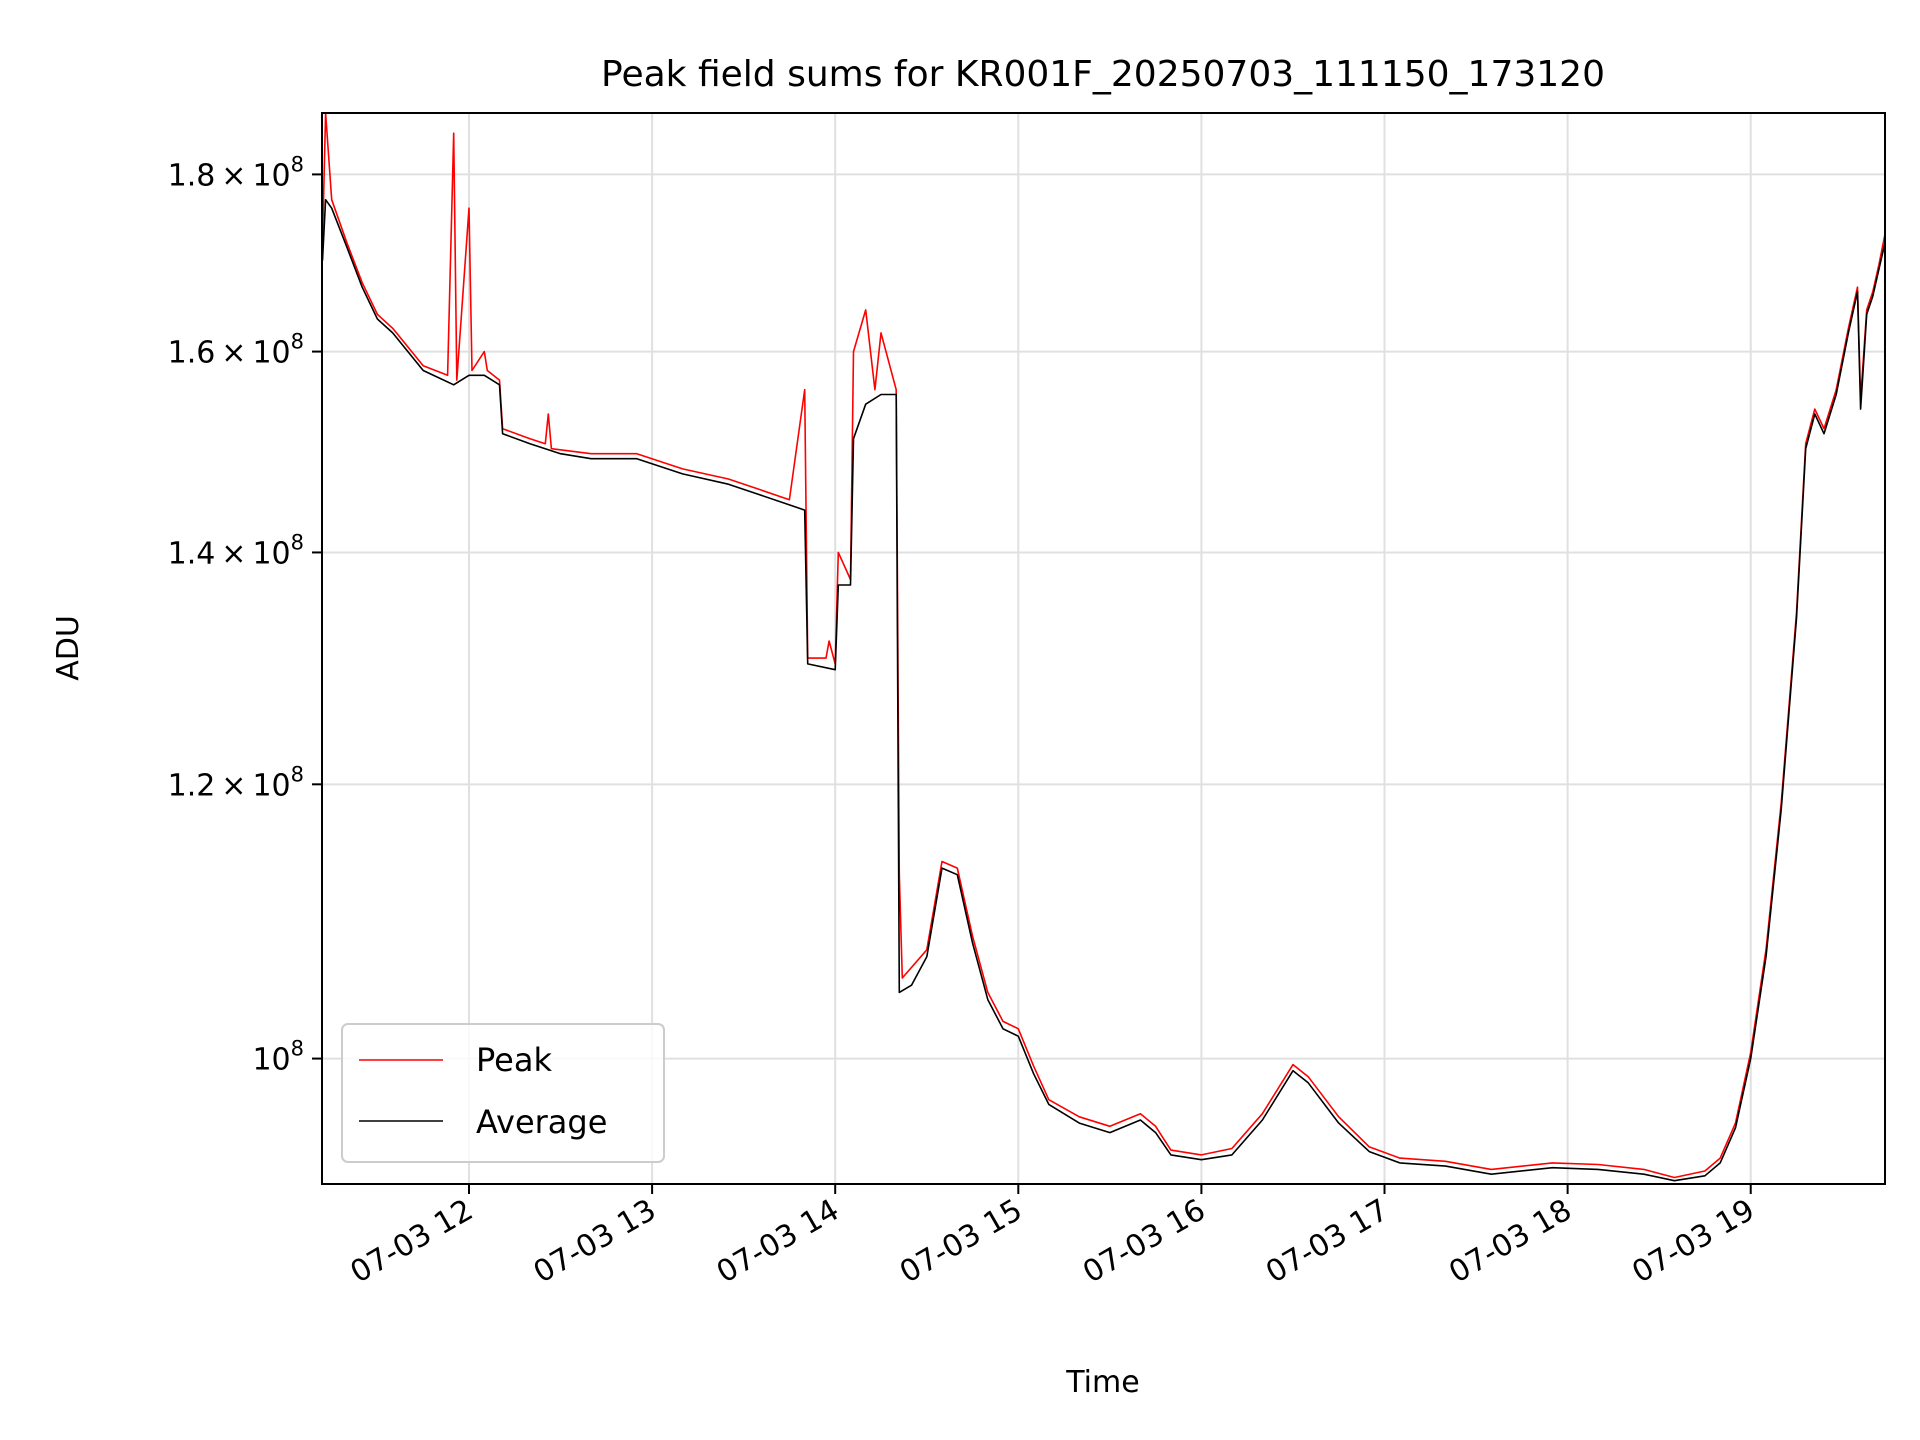 The image size is (1920, 1440). Describe the element at coordinates (236, 172) in the screenshot. I see `y-tick-label: 1.8 × 10⁸` at that location.